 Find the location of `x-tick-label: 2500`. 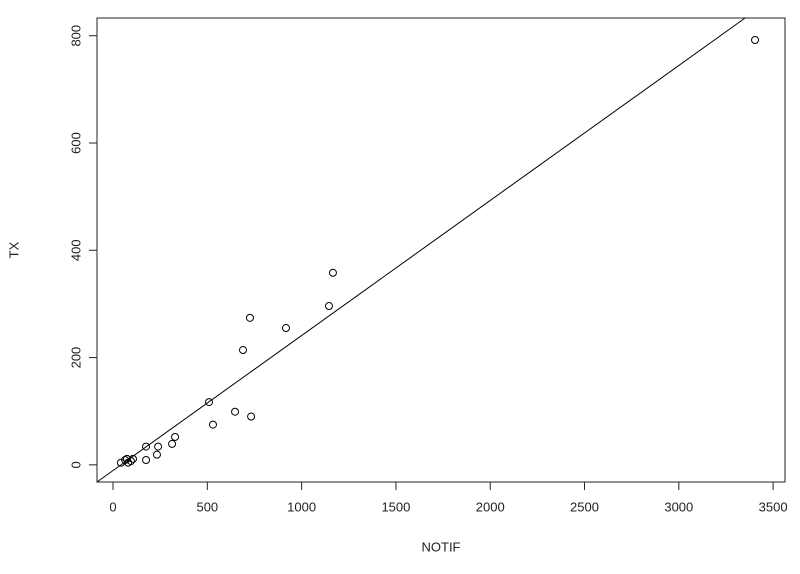

x-tick-label: 2500 is located at coordinates (584, 506).